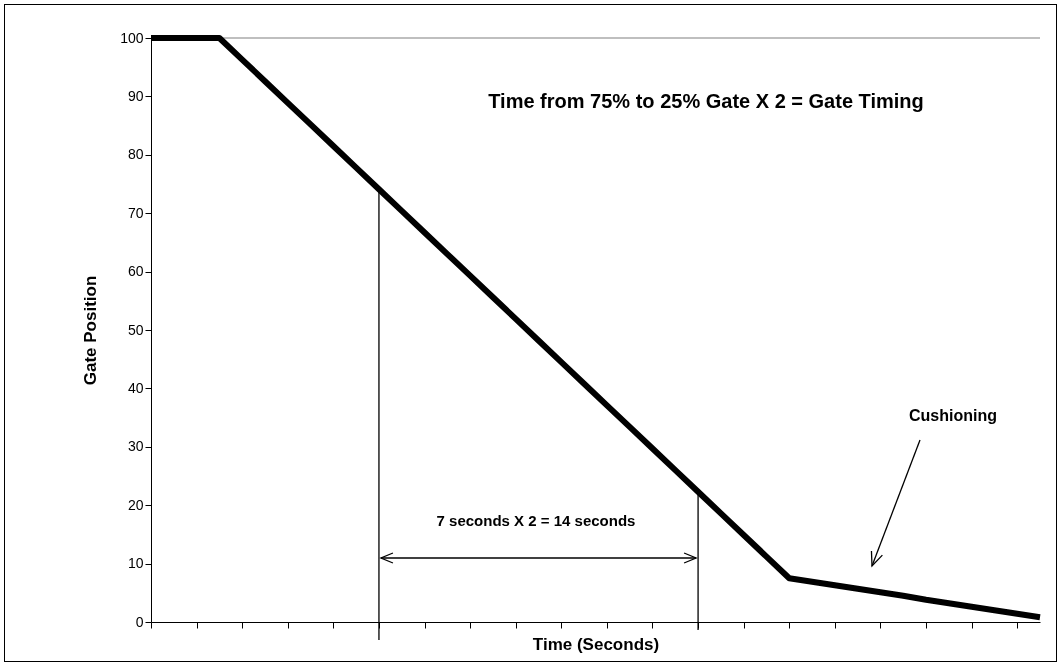 Image resolution: width=1063 pixels, height=668 pixels. Describe the element at coordinates (135, 154) in the screenshot. I see `y-tick-label: 80` at that location.